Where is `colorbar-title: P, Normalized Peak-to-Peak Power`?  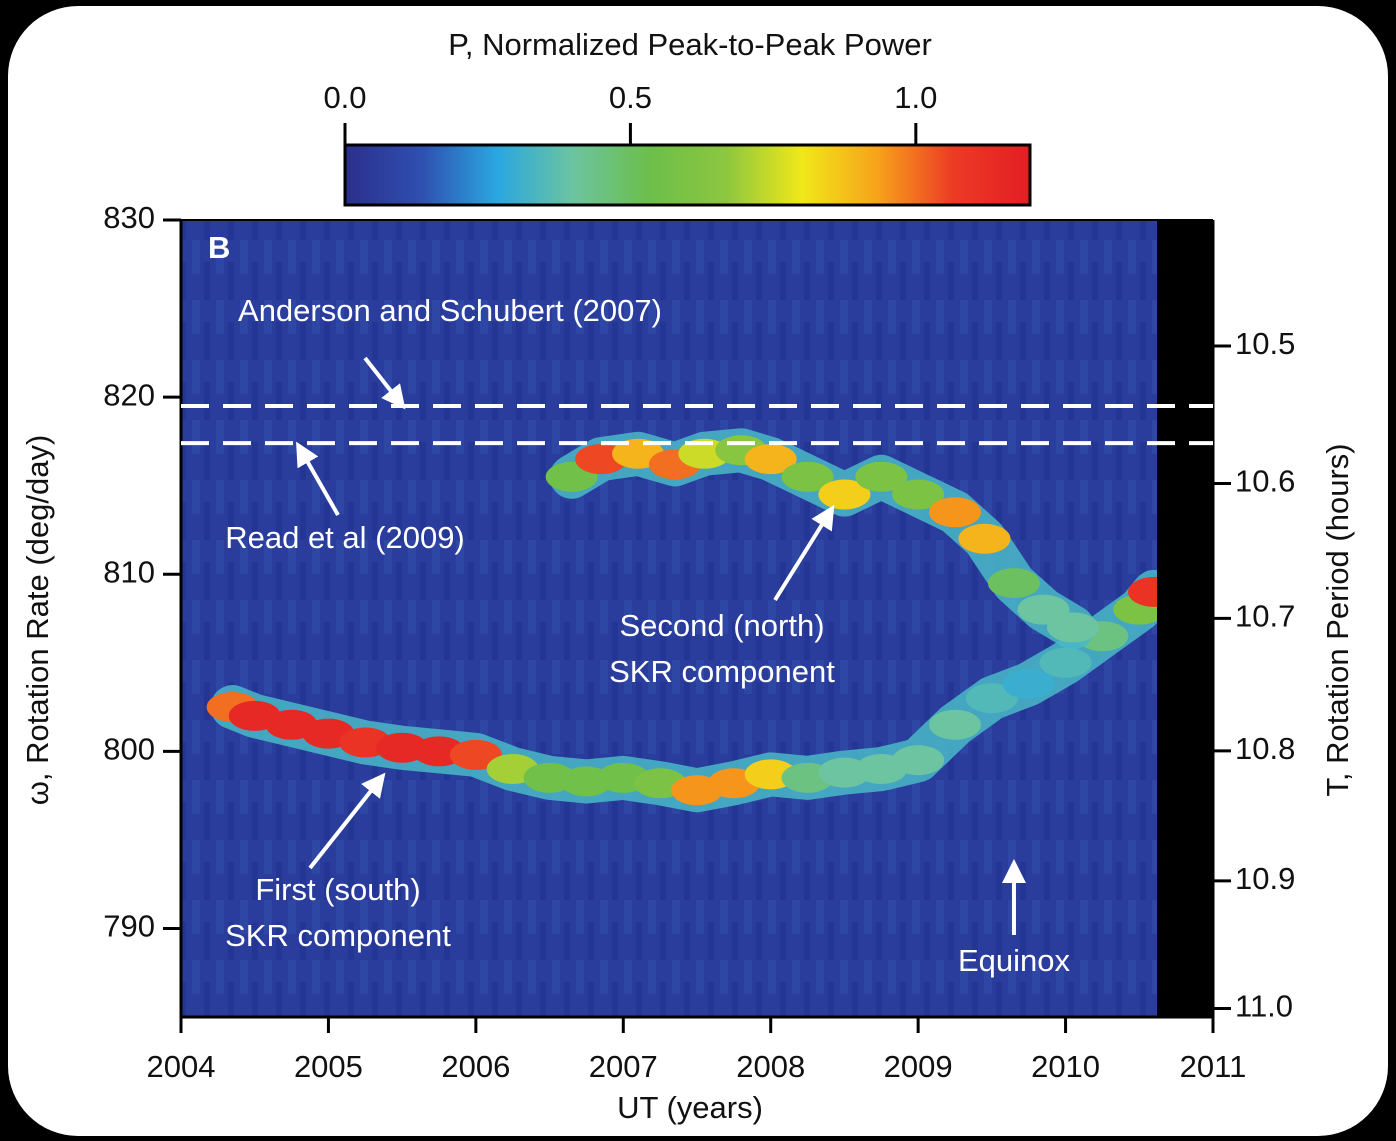 colorbar-title: P, Normalized Peak-to-Peak Power is located at coordinates (690, 44).